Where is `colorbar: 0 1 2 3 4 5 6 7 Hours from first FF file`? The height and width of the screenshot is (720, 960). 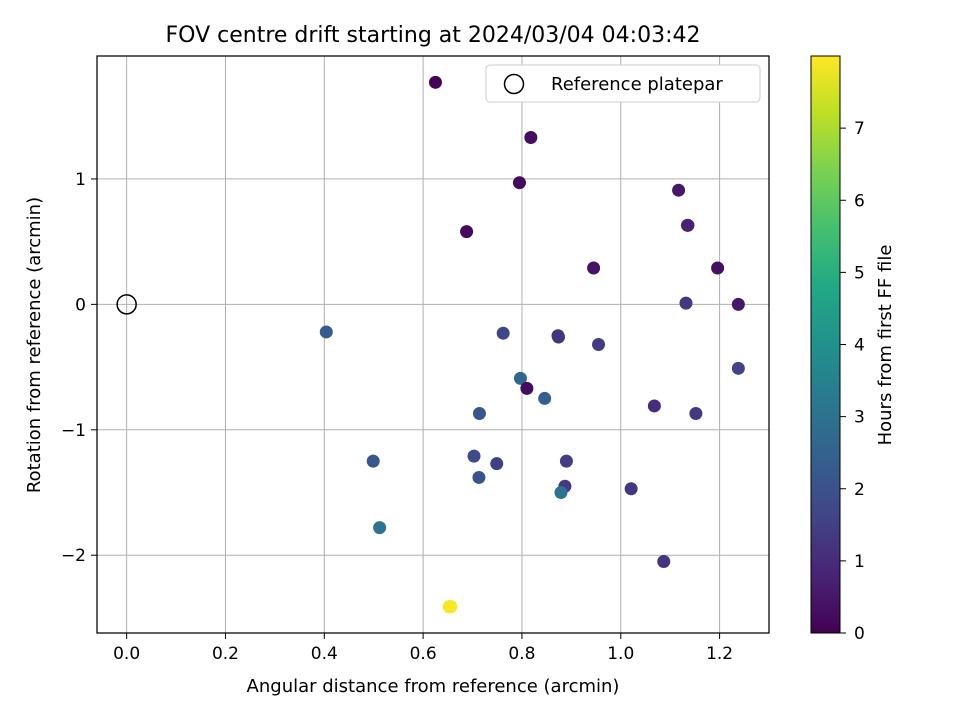 colorbar: 0 1 2 3 4 5 6 7 Hours from first FF file is located at coordinates (853, 349).